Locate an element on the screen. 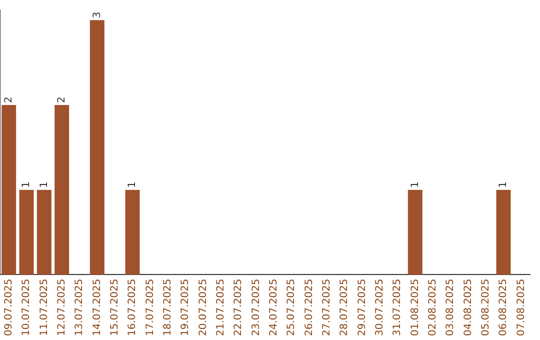 The image size is (540, 340). x-tick-label: 29.07.2025 is located at coordinates (362, 307).